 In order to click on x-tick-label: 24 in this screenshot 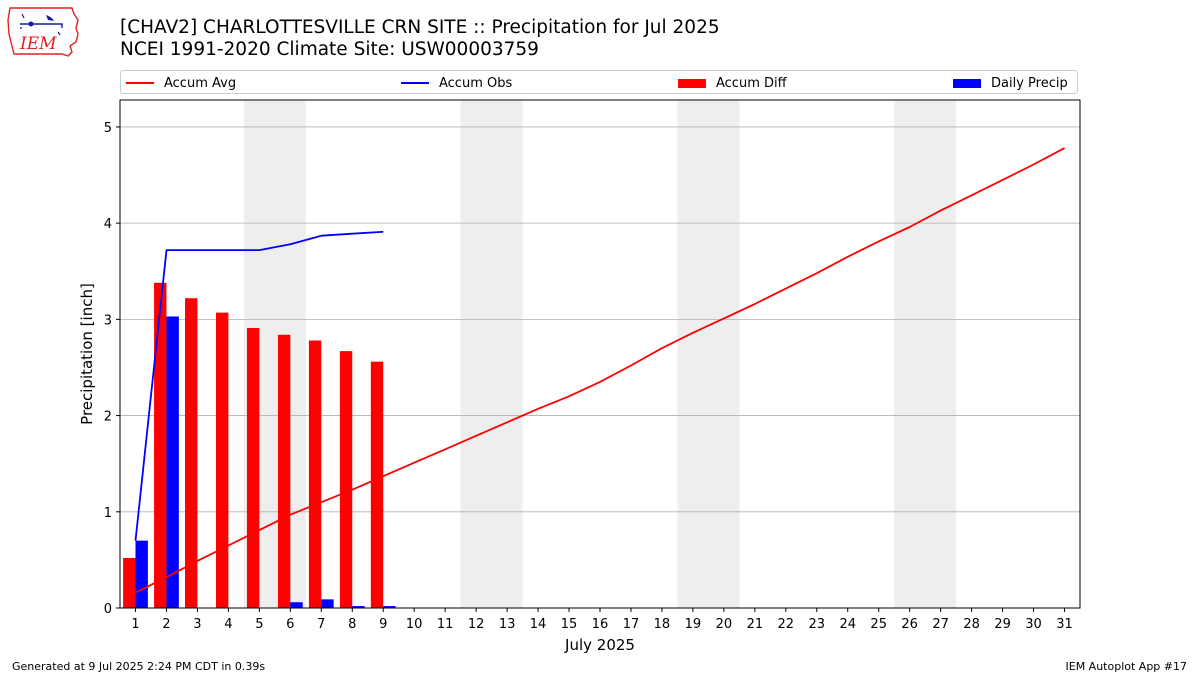, I will do `click(847, 624)`.